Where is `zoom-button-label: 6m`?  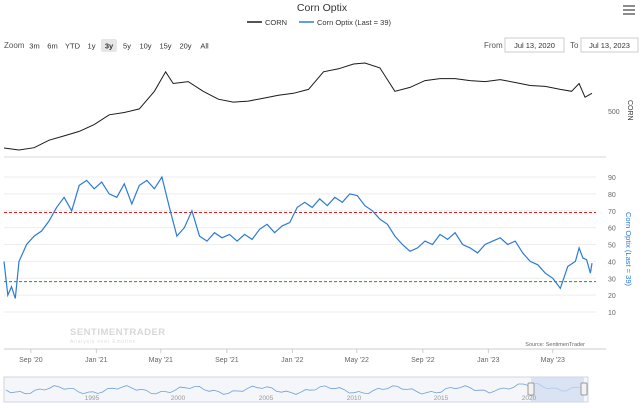
zoom-button-label: 6m is located at coordinates (52, 46).